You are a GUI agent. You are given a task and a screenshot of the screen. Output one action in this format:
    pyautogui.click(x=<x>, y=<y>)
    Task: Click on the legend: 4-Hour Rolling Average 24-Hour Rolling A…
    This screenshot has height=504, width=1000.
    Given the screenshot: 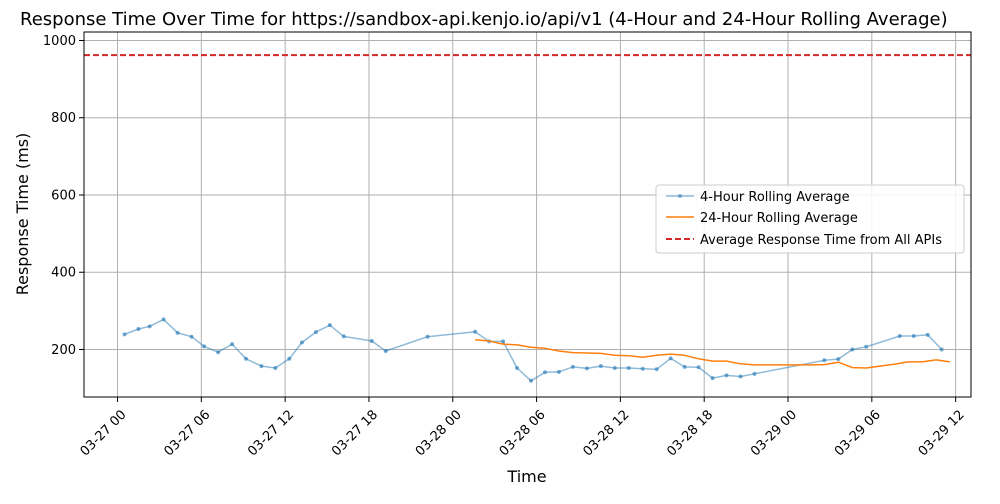 What is the action you would take?
    pyautogui.click(x=810, y=219)
    